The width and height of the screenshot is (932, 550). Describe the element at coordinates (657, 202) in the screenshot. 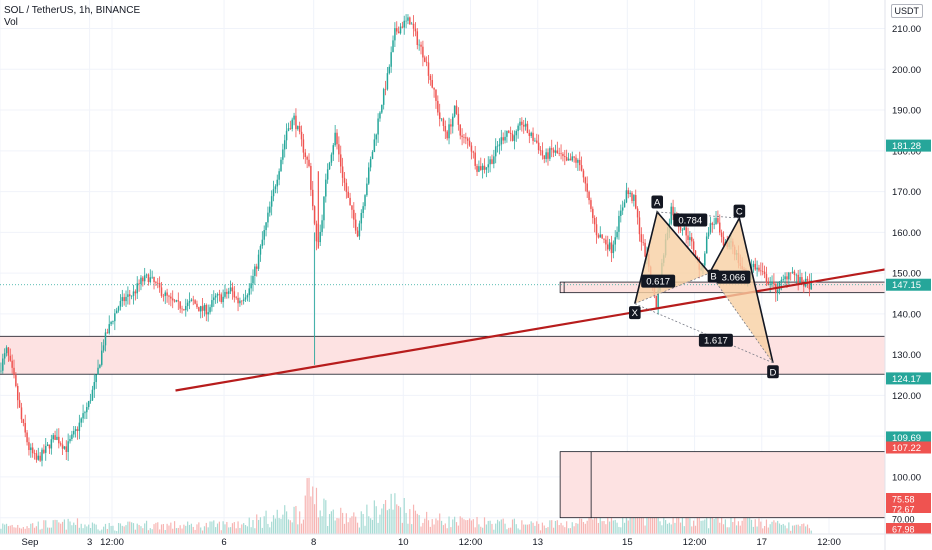

I see `pattern-point-a: A` at that location.